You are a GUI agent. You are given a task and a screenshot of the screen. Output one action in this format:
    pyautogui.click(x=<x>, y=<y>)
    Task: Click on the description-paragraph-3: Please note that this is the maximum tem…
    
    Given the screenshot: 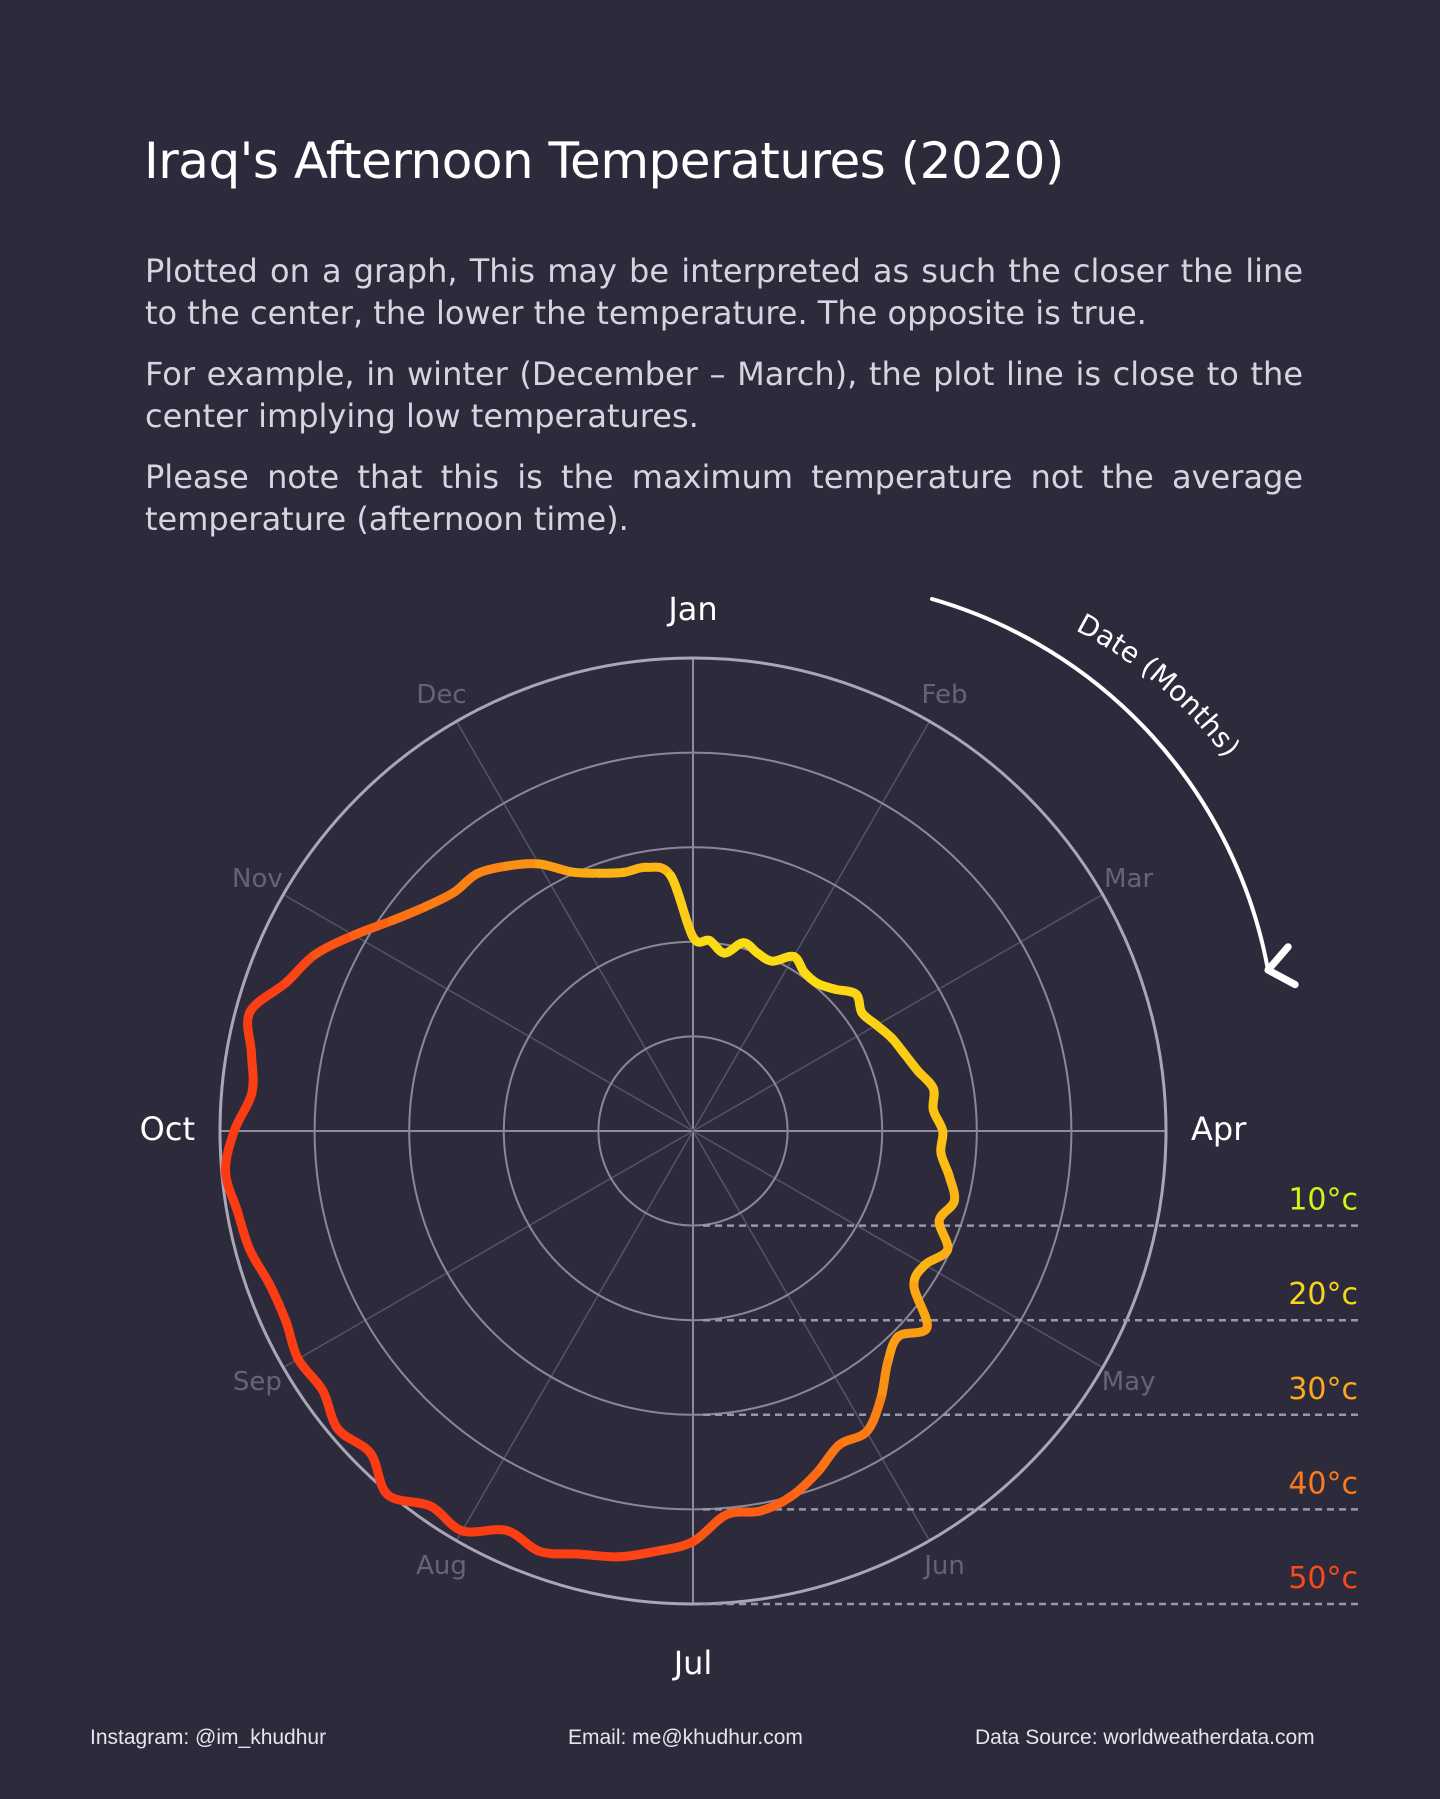 What is the action you would take?
    pyautogui.click(x=724, y=498)
    